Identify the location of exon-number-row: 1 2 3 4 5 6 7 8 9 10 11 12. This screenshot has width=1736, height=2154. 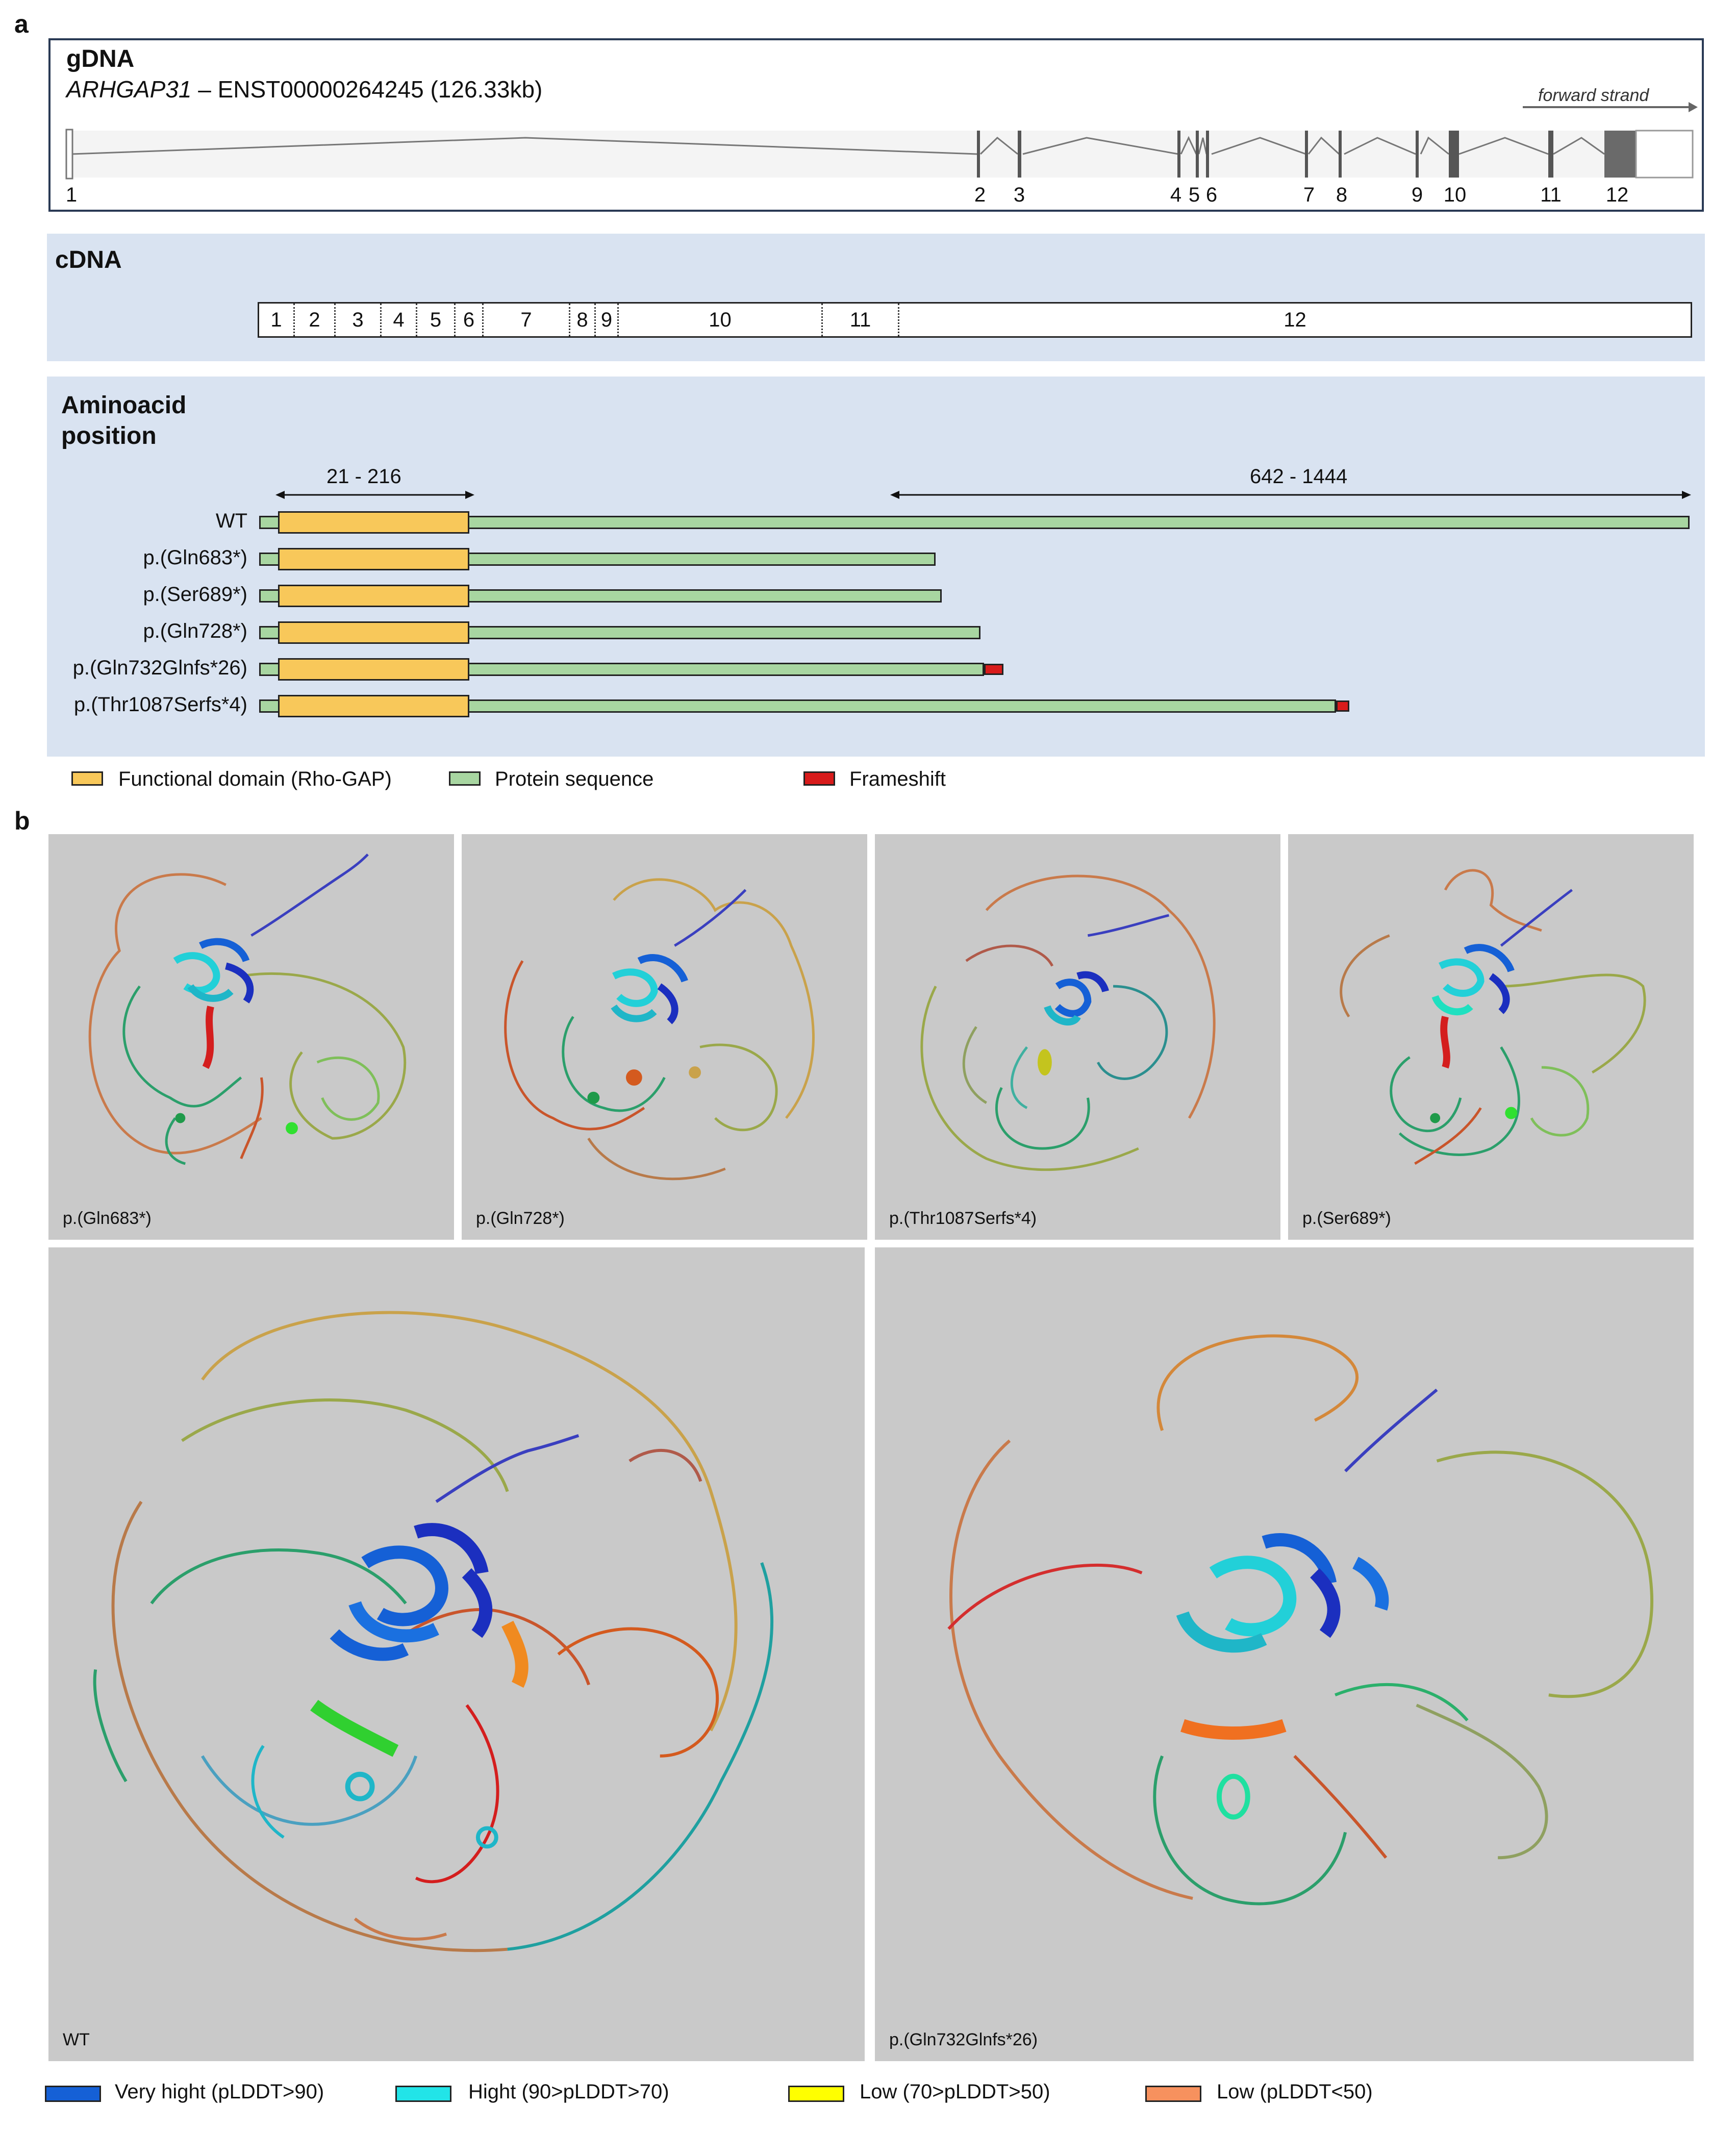
(868, 197).